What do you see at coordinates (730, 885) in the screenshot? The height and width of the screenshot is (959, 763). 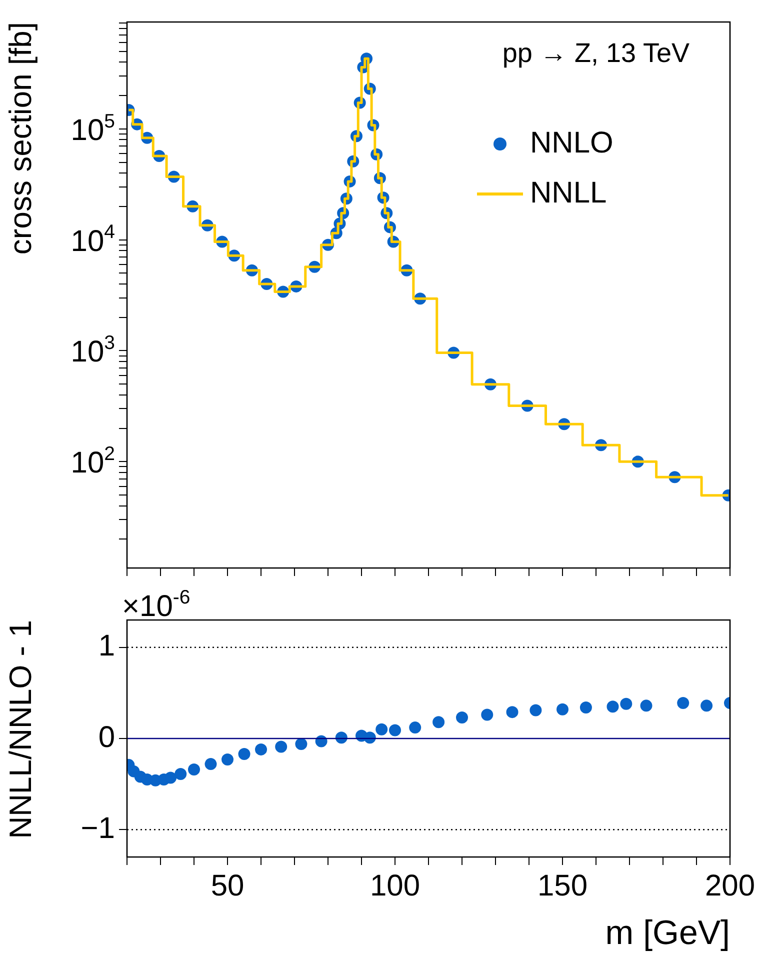 I see `x-tick-label: 200` at bounding box center [730, 885].